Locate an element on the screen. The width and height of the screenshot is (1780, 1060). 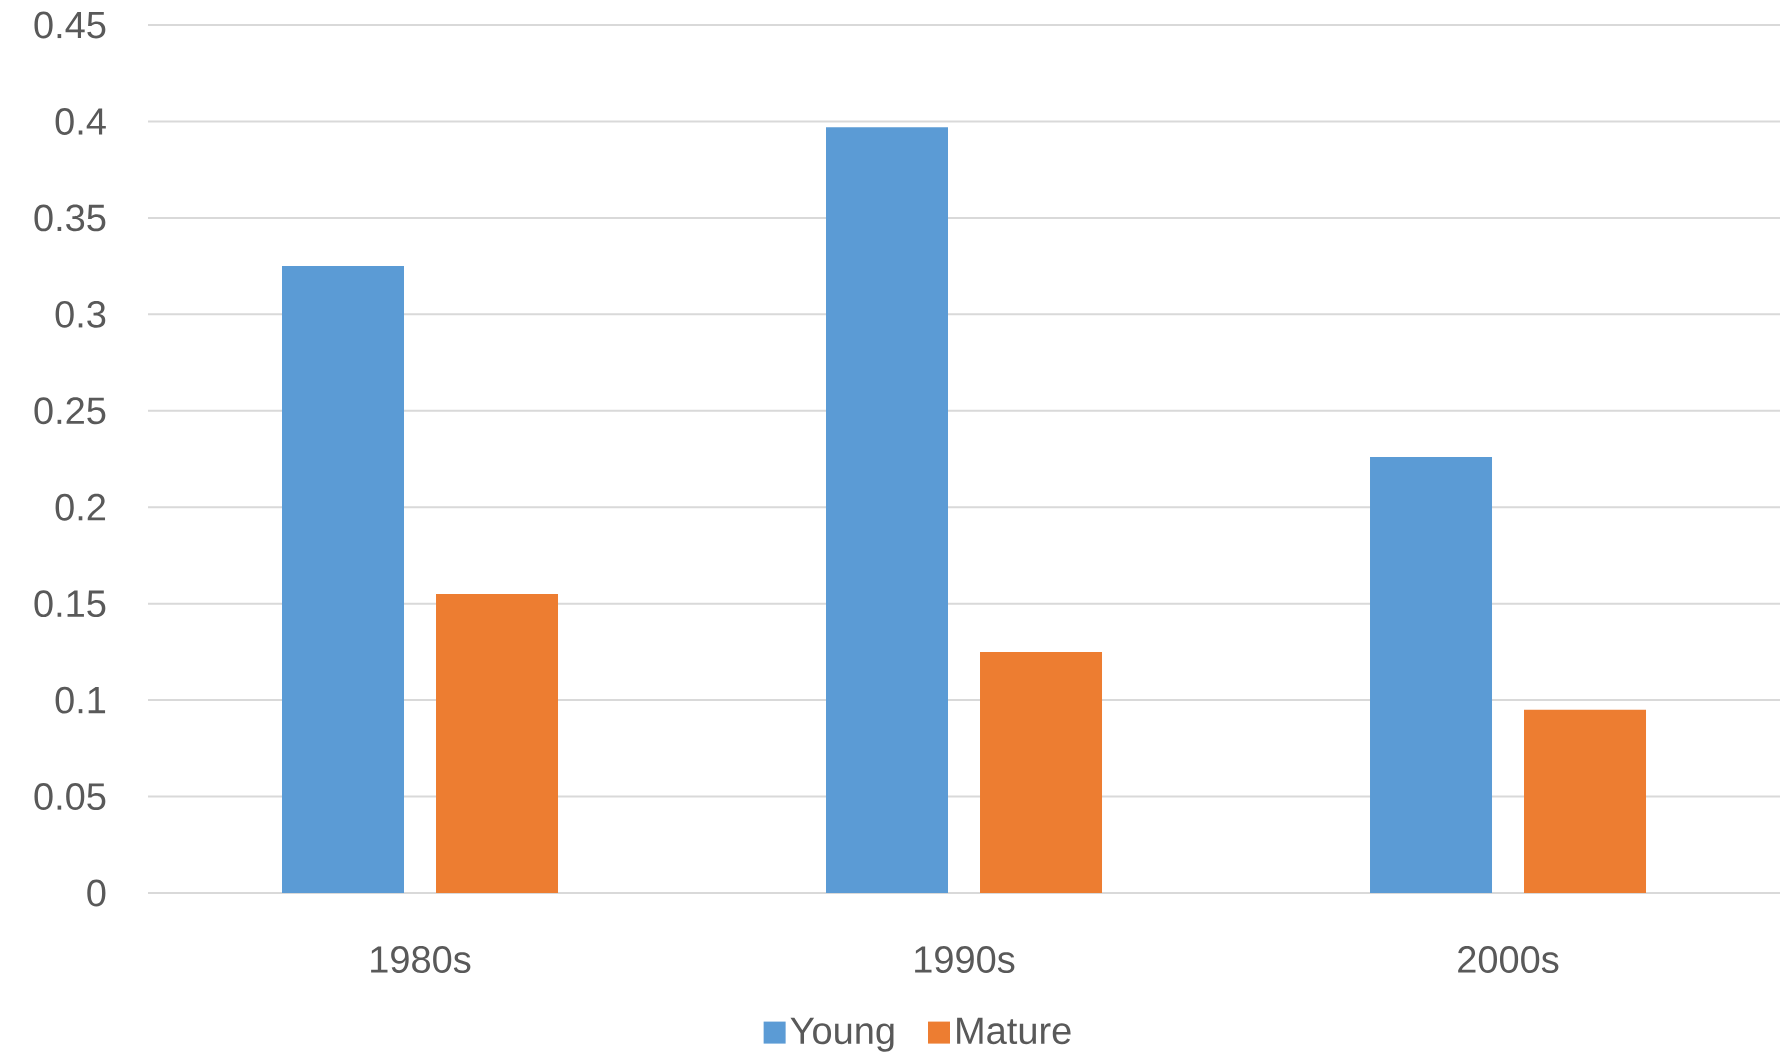
y-tick-label: 0.25 is located at coordinates (70, 411).